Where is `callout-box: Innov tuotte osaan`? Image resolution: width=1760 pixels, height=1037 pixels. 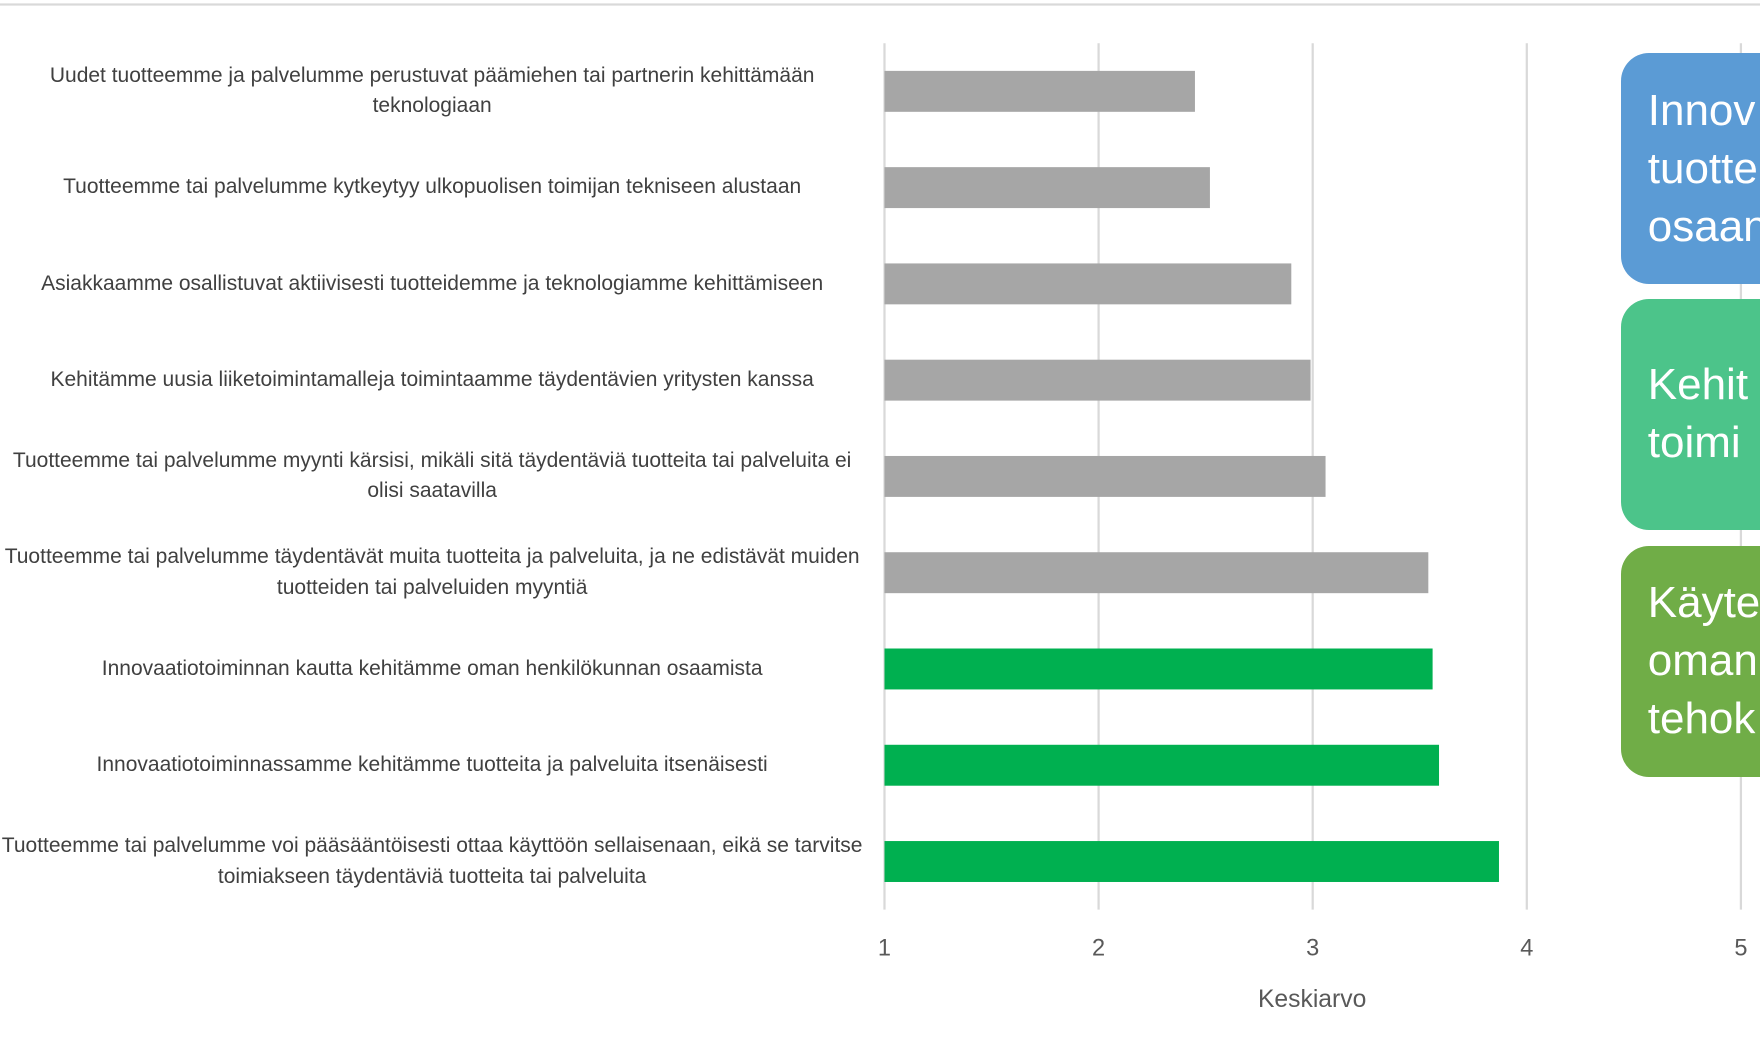 callout-box: Innov tuotte osaan is located at coordinates (1690, 169).